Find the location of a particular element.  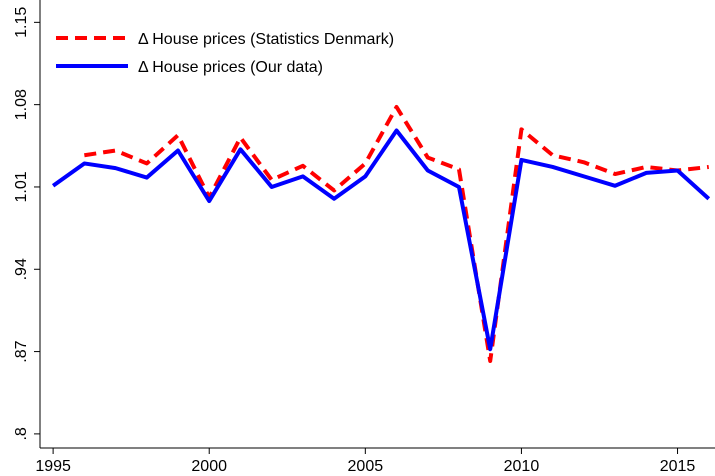

x-tick-label: 2005 is located at coordinates (366, 466).